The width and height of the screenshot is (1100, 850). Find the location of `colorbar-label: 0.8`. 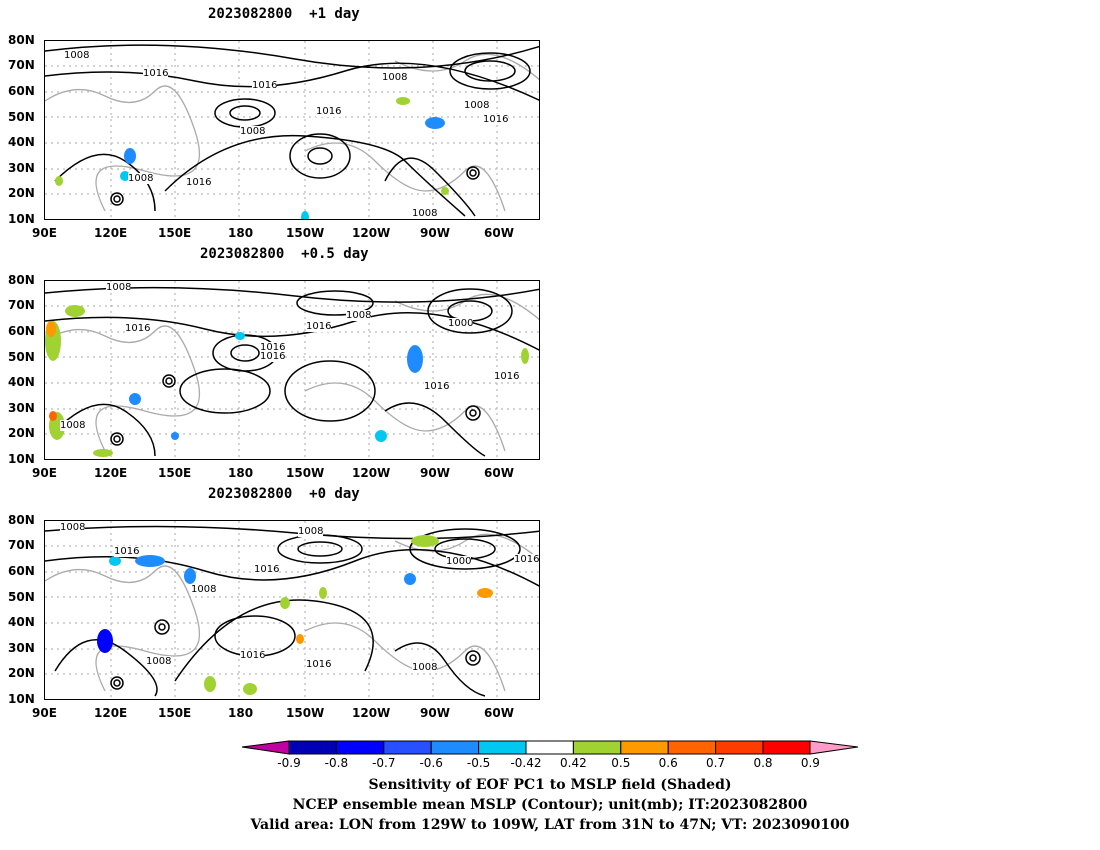

colorbar-label: 0.8 is located at coordinates (763, 763).